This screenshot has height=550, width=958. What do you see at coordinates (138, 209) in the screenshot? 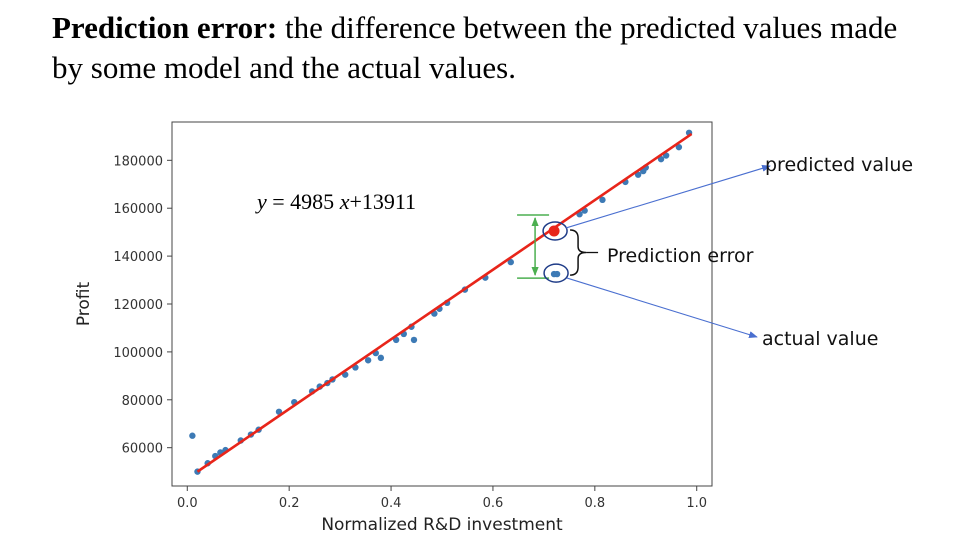
I see `y-tick-label: 160000` at bounding box center [138, 209].